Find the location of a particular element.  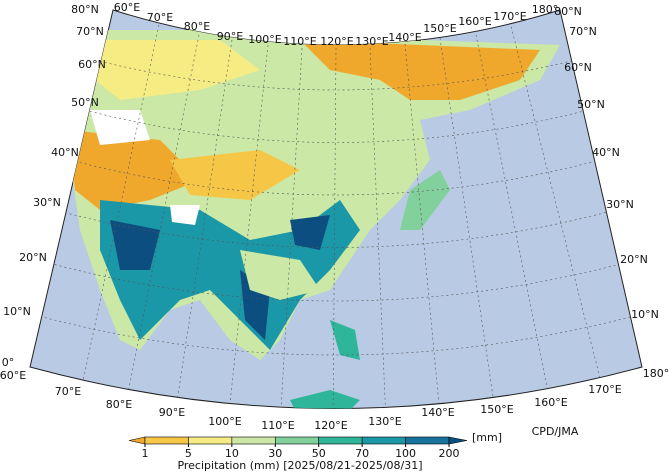

credit: CPD/JMA is located at coordinates (555, 431).